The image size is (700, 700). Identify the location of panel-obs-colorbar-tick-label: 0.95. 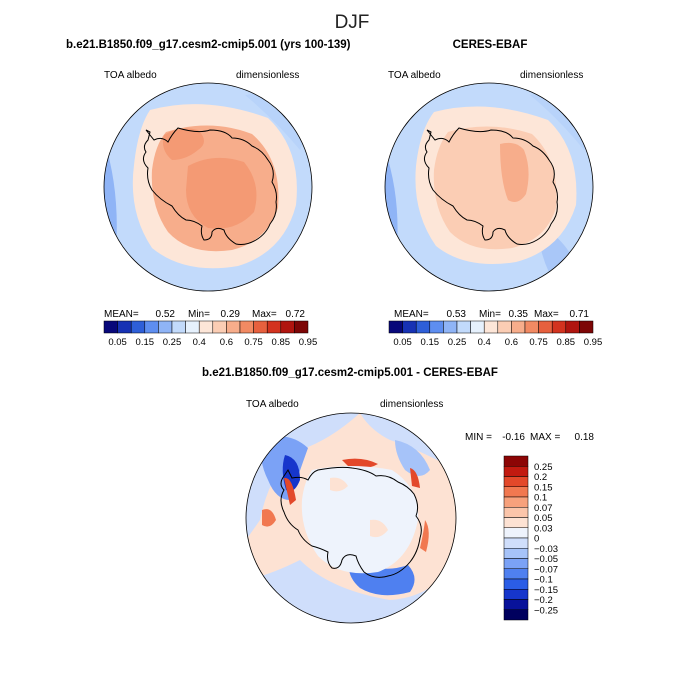
(593, 342).